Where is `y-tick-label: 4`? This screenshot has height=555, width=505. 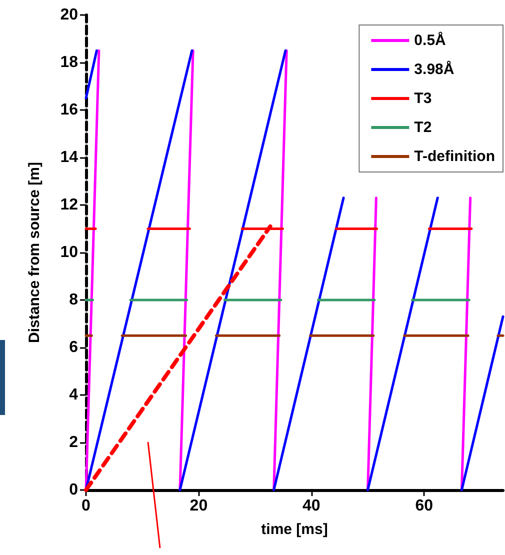 y-tick-label: 4 is located at coordinates (73, 395).